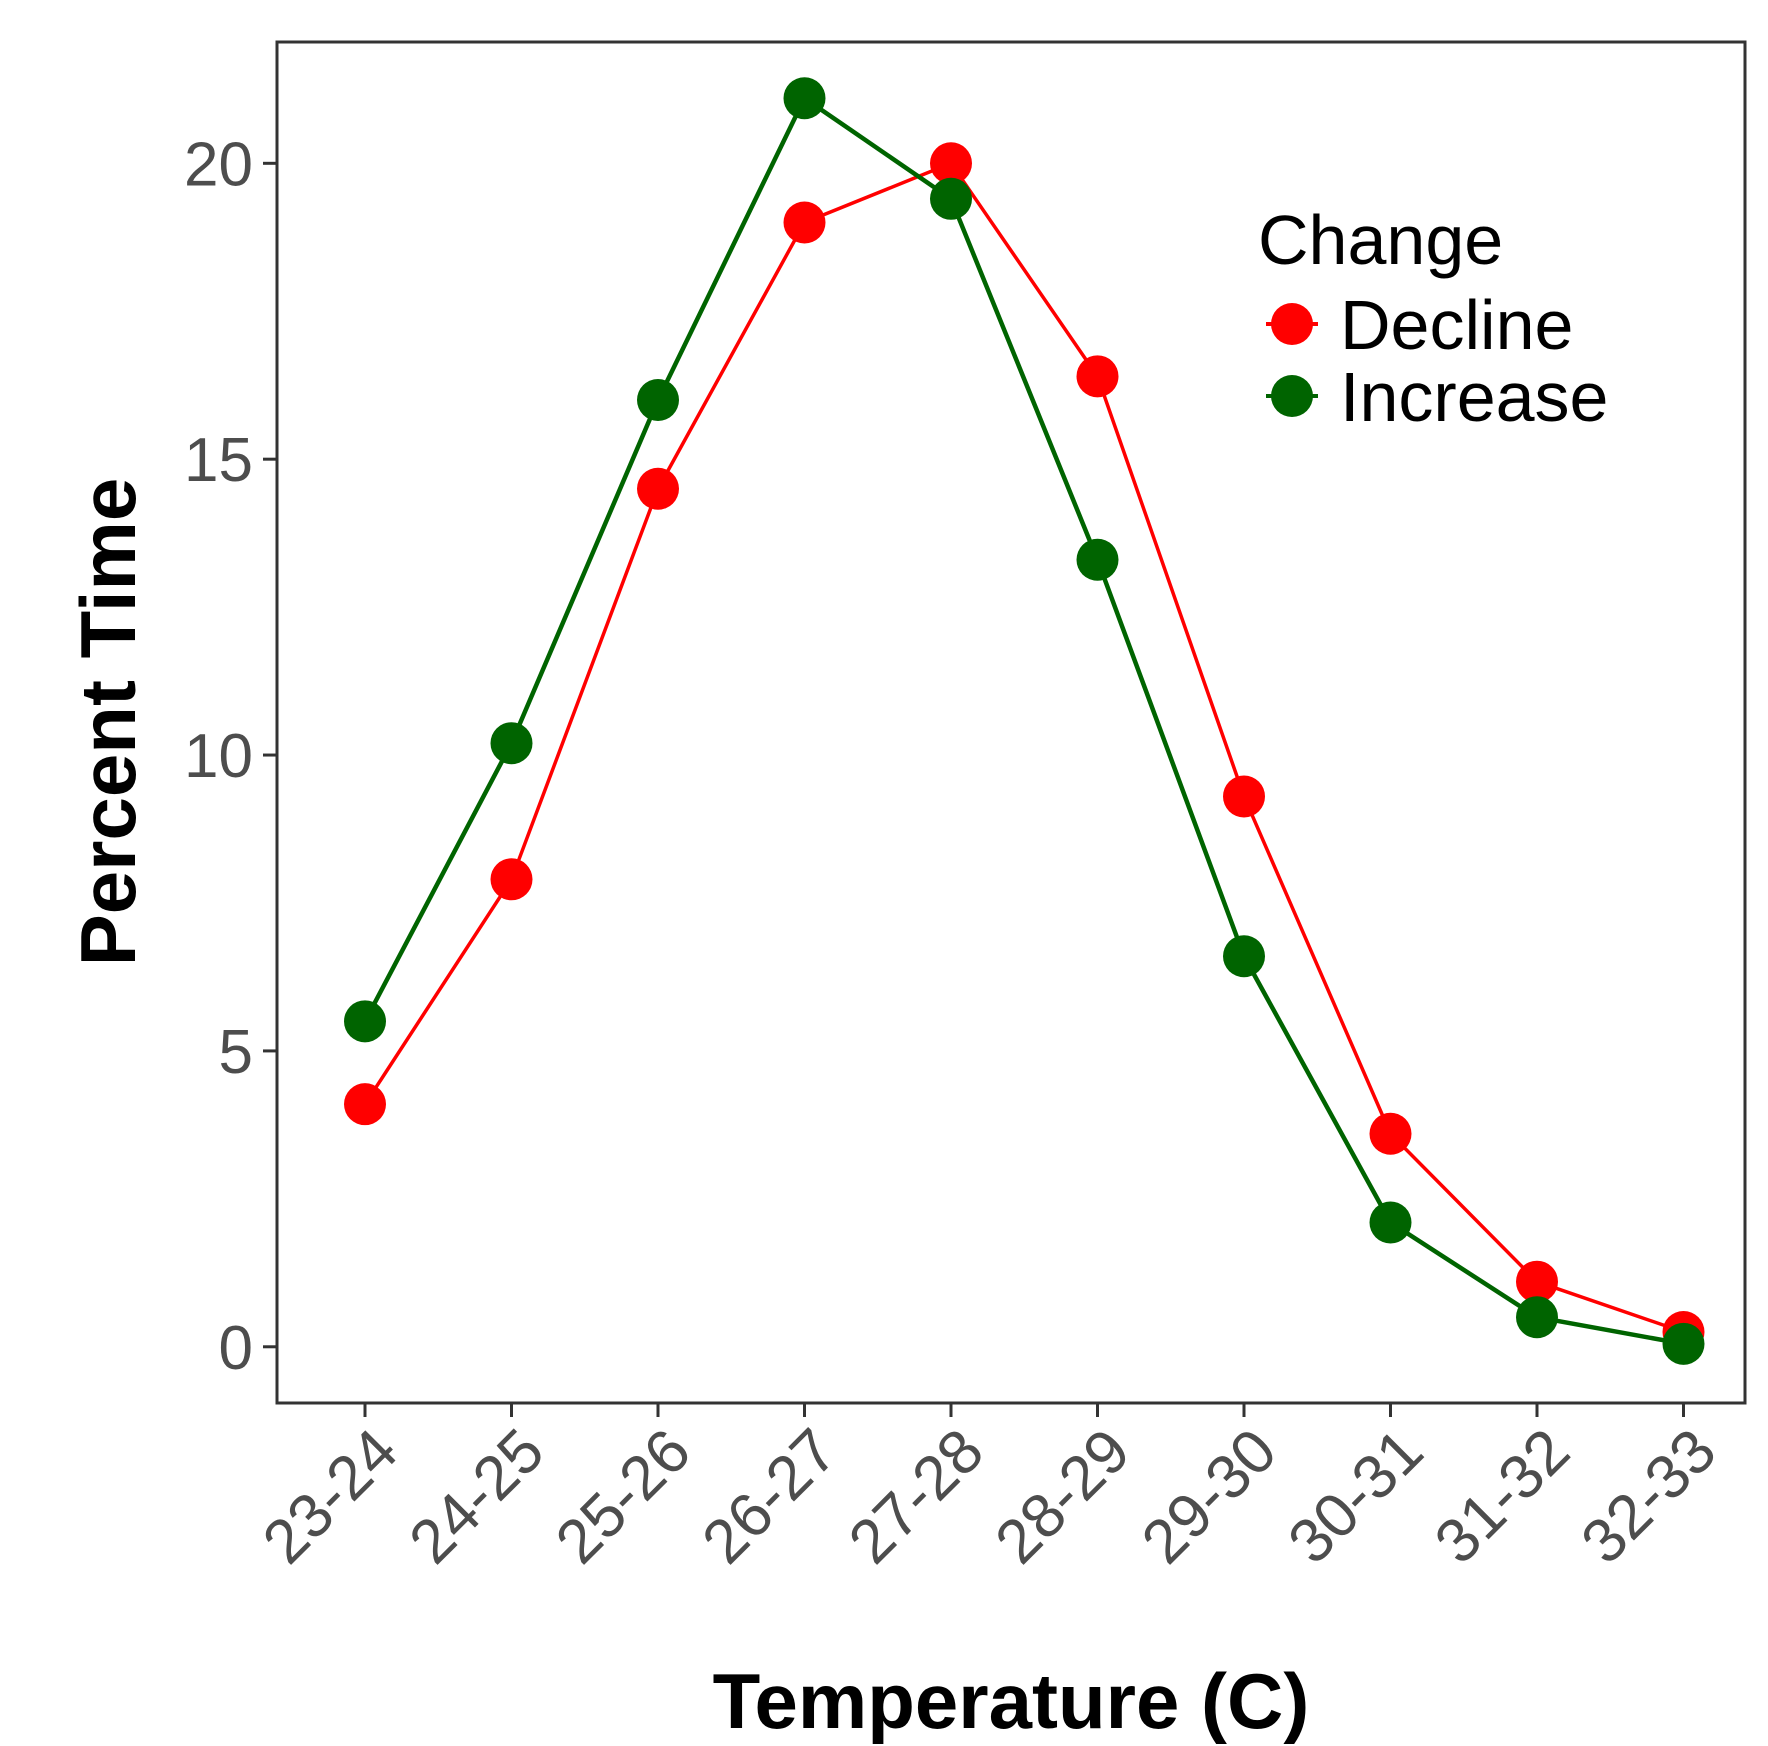  Describe the element at coordinates (1011, 1701) in the screenshot. I see `x-axis-title: Temperature (C)` at that location.